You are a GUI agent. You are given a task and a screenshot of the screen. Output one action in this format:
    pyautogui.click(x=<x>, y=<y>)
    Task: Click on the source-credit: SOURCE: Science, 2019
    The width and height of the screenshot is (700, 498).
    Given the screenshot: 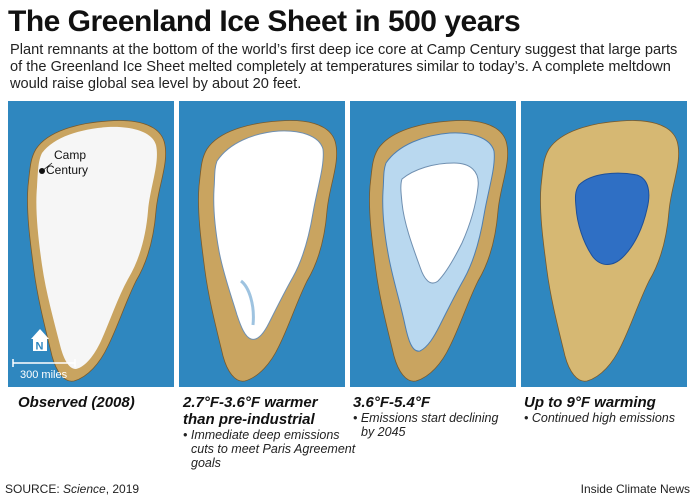 What is the action you would take?
    pyautogui.click(x=72, y=489)
    